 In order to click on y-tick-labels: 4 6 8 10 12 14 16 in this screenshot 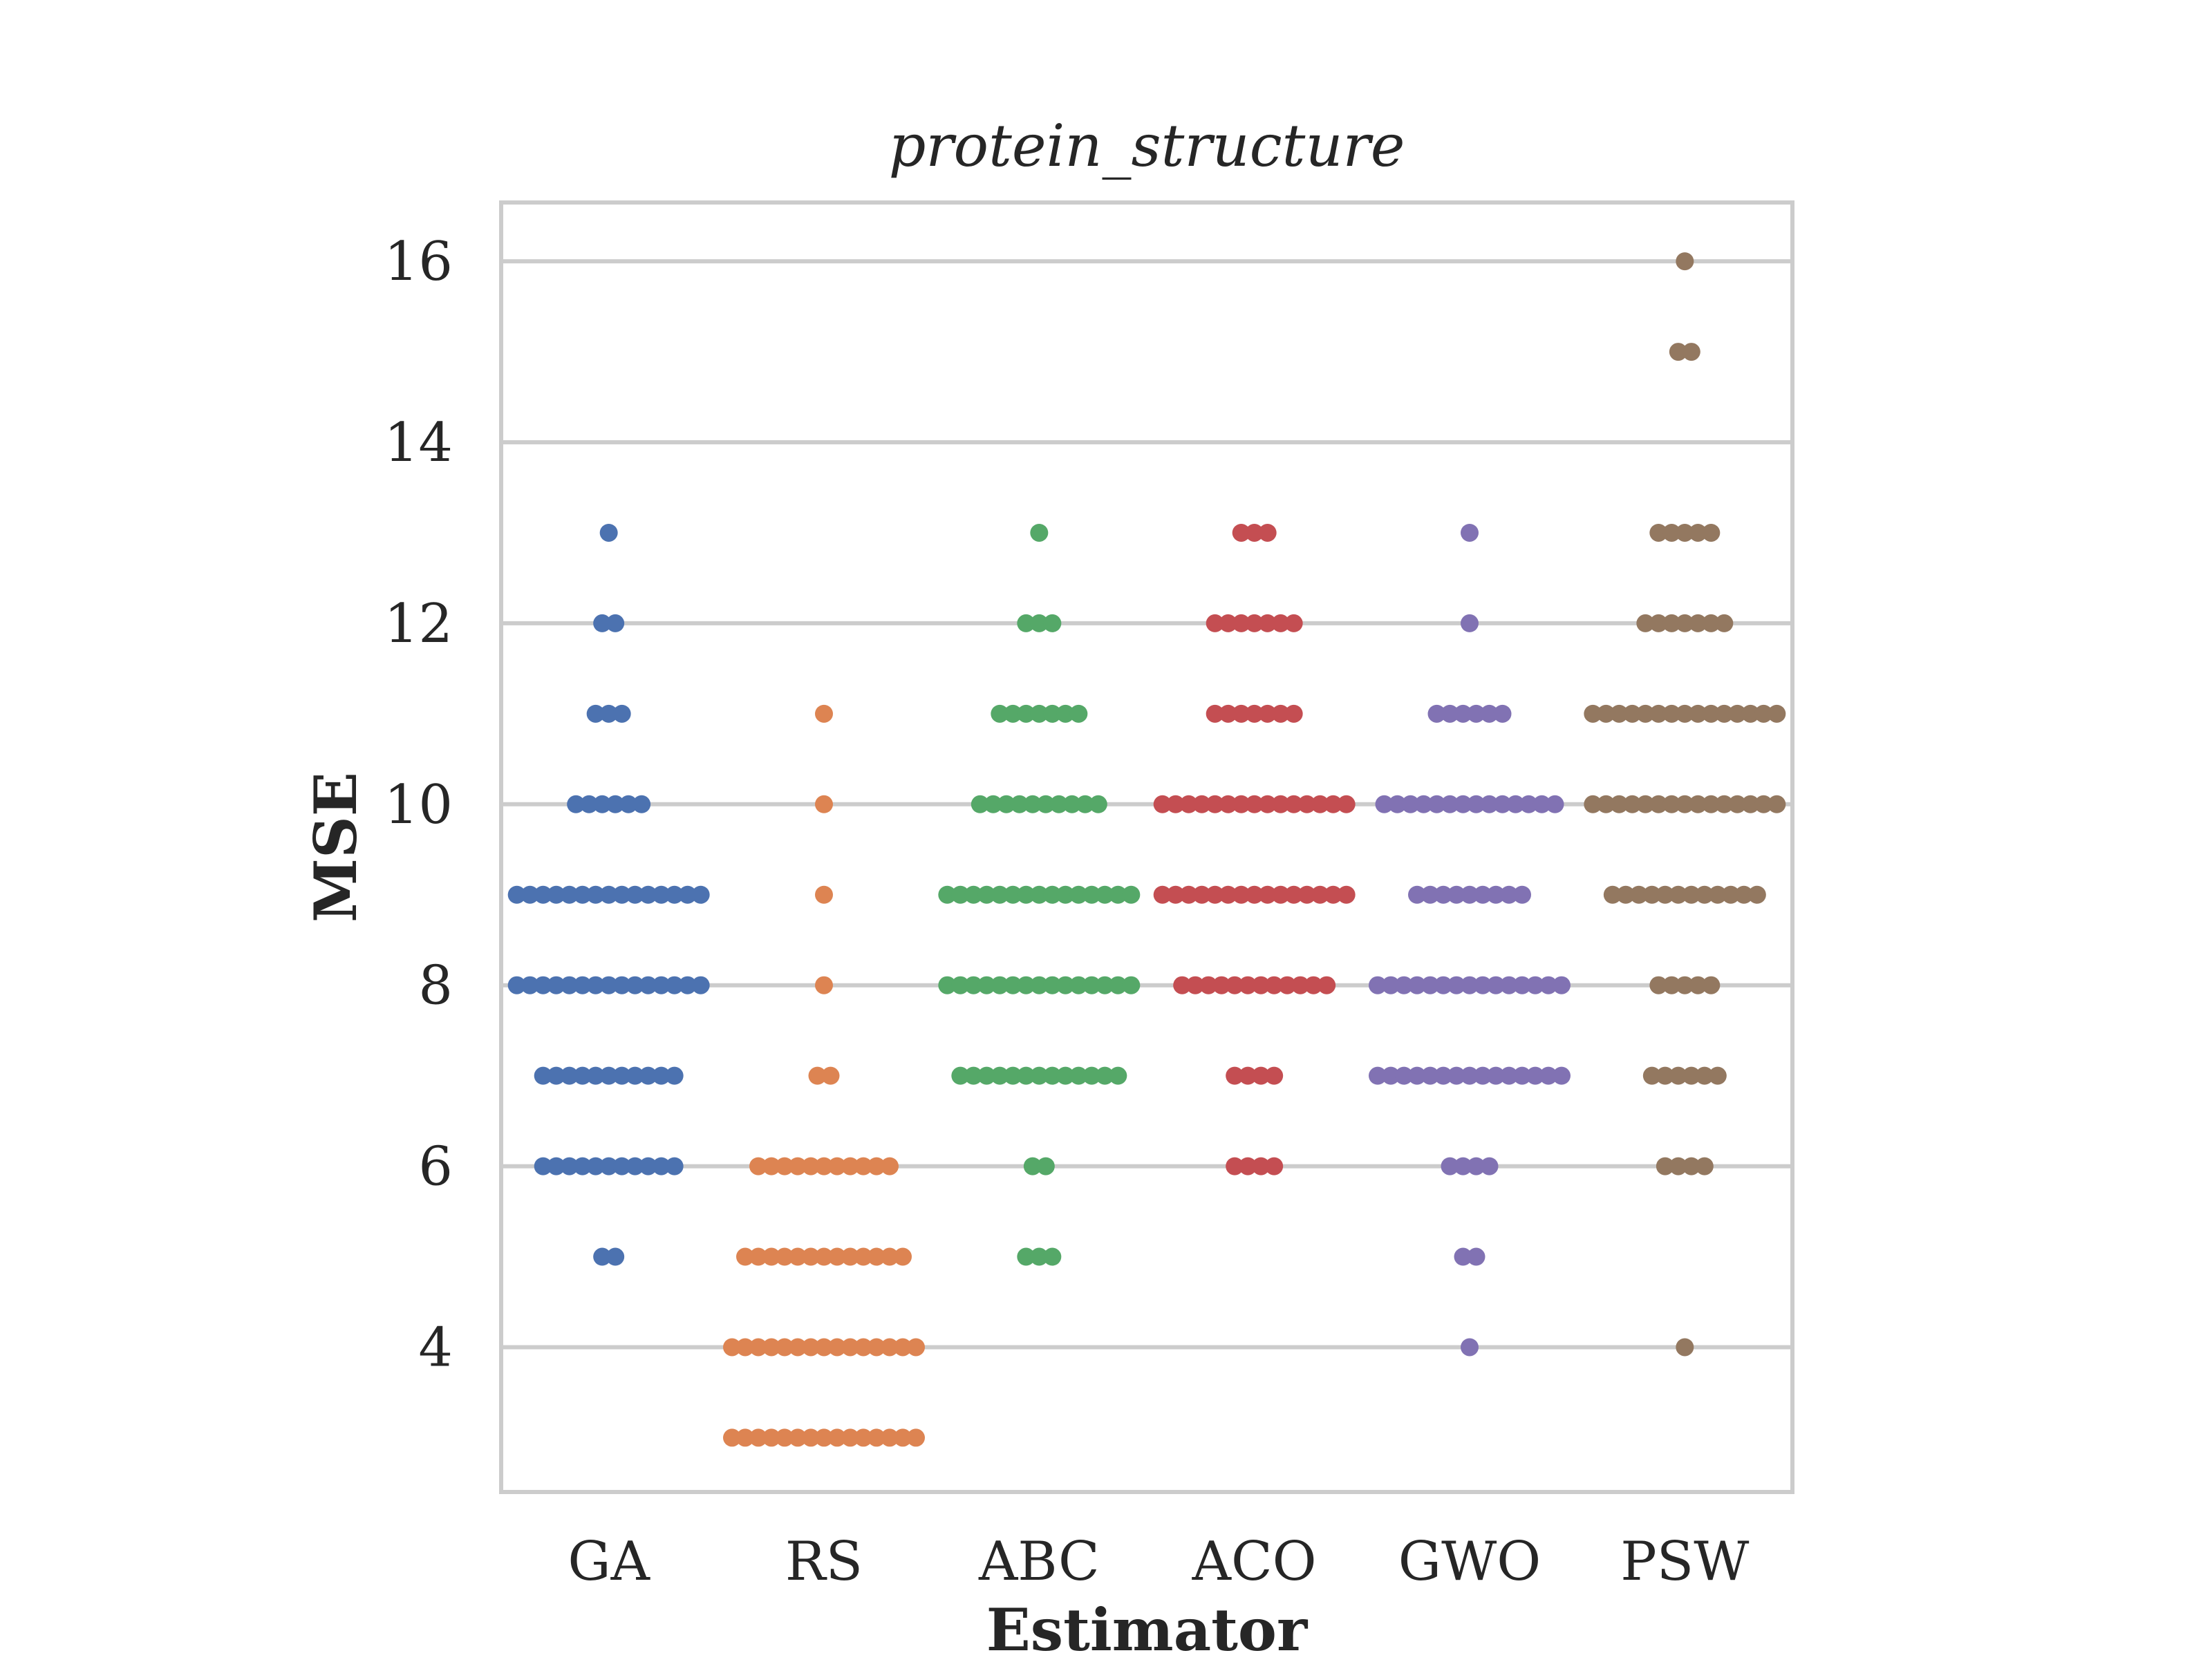, I will do `click(419, 805)`.